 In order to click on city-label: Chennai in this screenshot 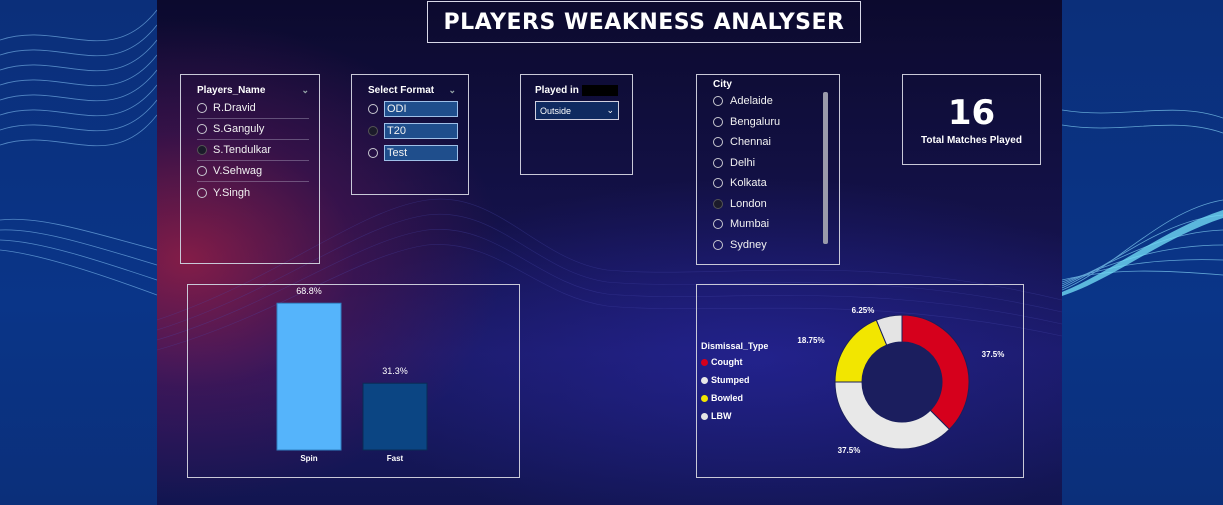, I will do `click(750, 142)`.